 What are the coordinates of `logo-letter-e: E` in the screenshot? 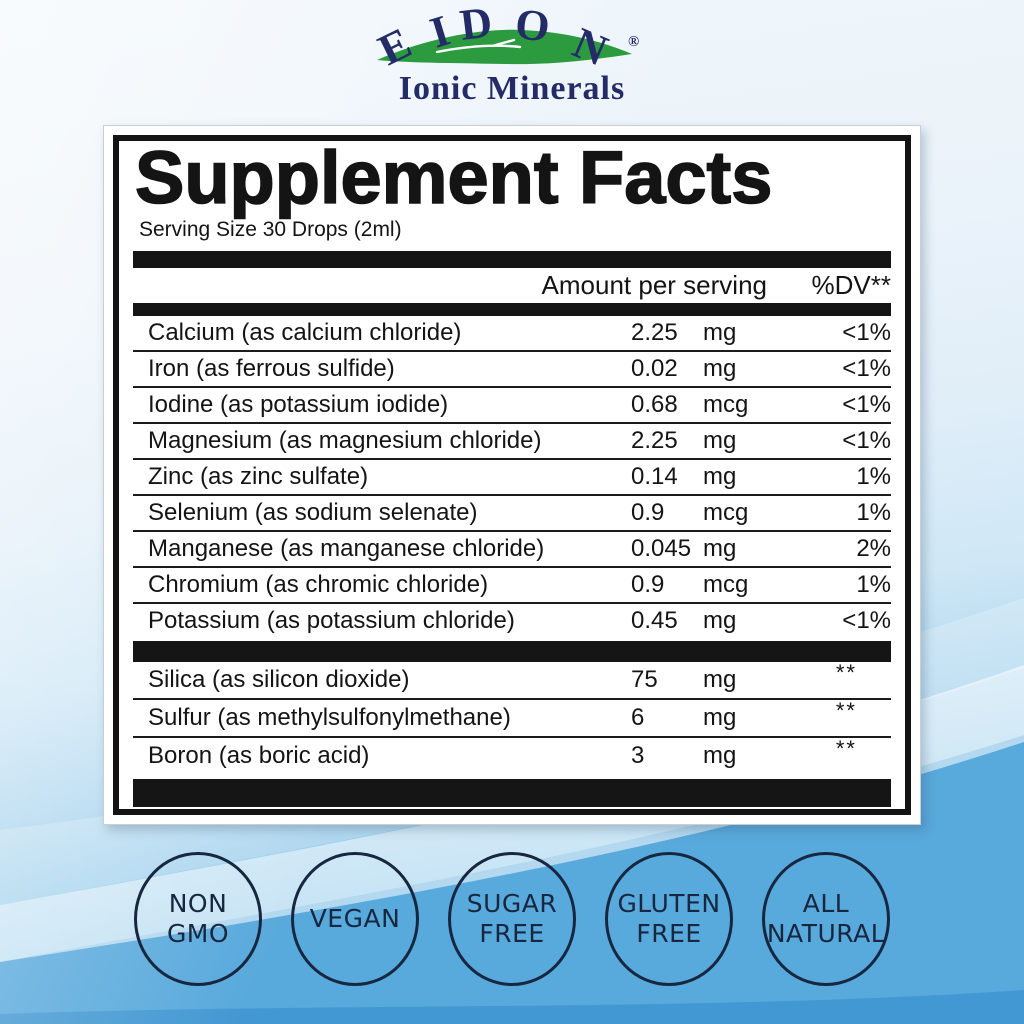 It's located at (395, 46).